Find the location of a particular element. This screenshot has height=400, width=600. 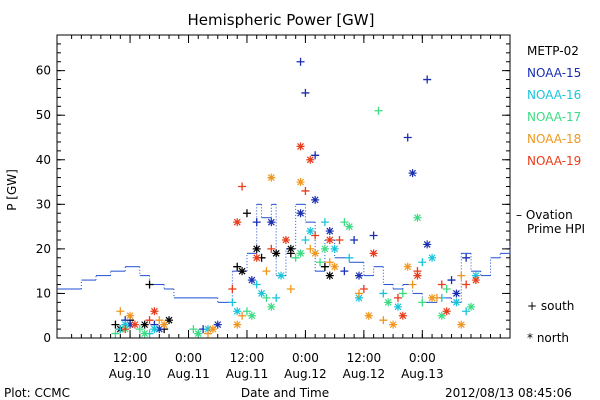

chart-title: Hemispheric Power [GW] is located at coordinates (281, 20).